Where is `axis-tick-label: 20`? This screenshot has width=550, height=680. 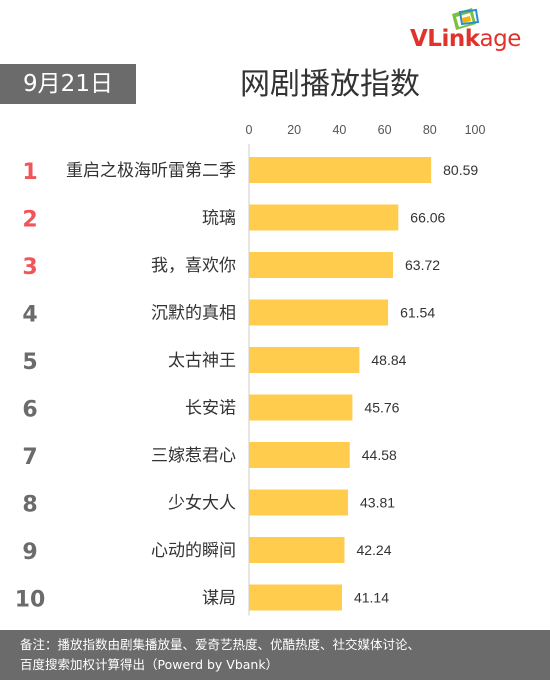
axis-tick-label: 20 is located at coordinates (294, 130).